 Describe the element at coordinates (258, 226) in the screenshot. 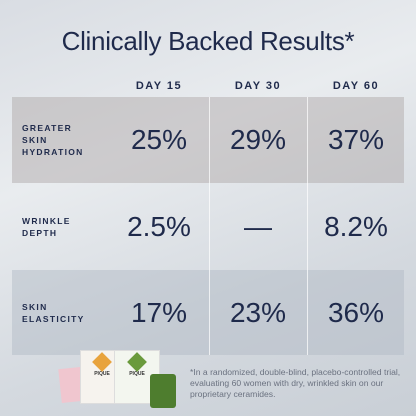

I see `cell-value: —` at that location.